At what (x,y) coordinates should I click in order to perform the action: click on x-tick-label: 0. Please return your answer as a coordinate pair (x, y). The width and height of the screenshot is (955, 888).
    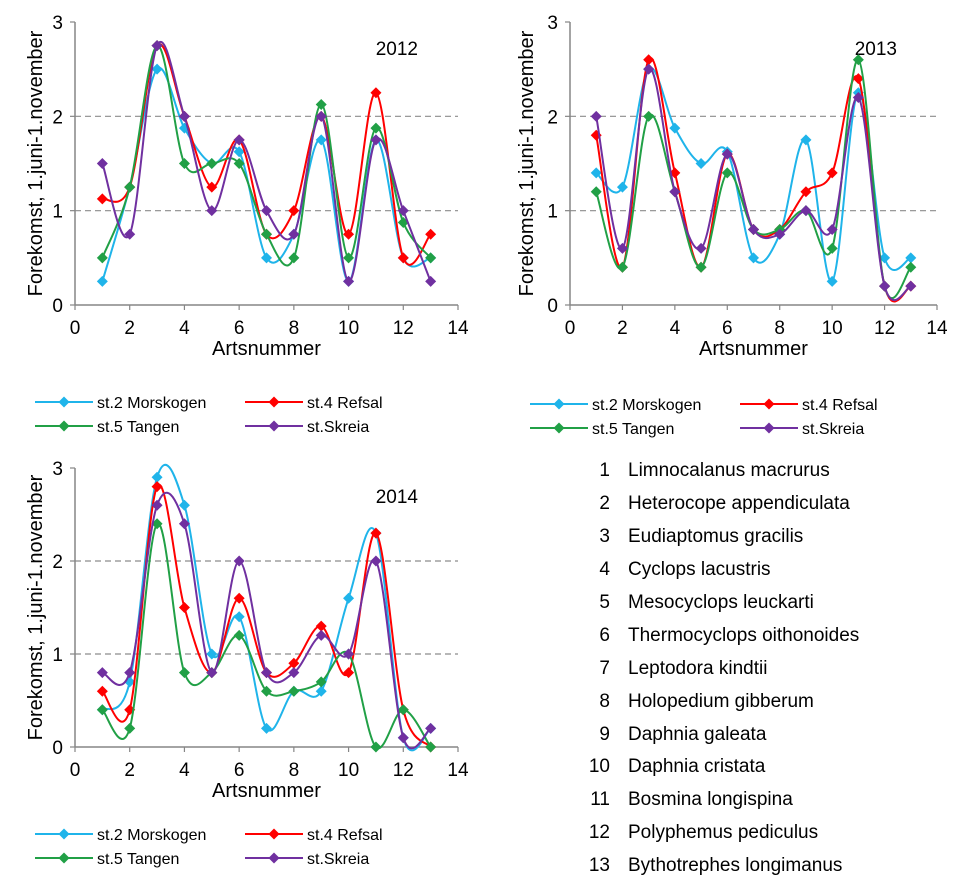
    Looking at the image, I should click on (570, 328).